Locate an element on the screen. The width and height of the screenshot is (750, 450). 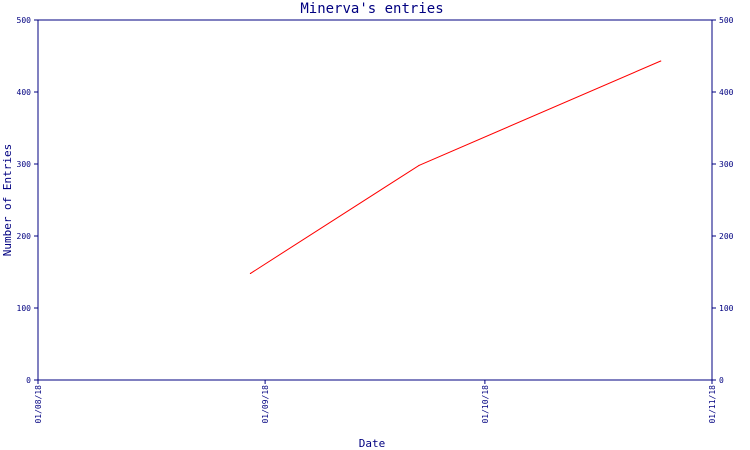
x-axis-label: Date is located at coordinates (372, 443).